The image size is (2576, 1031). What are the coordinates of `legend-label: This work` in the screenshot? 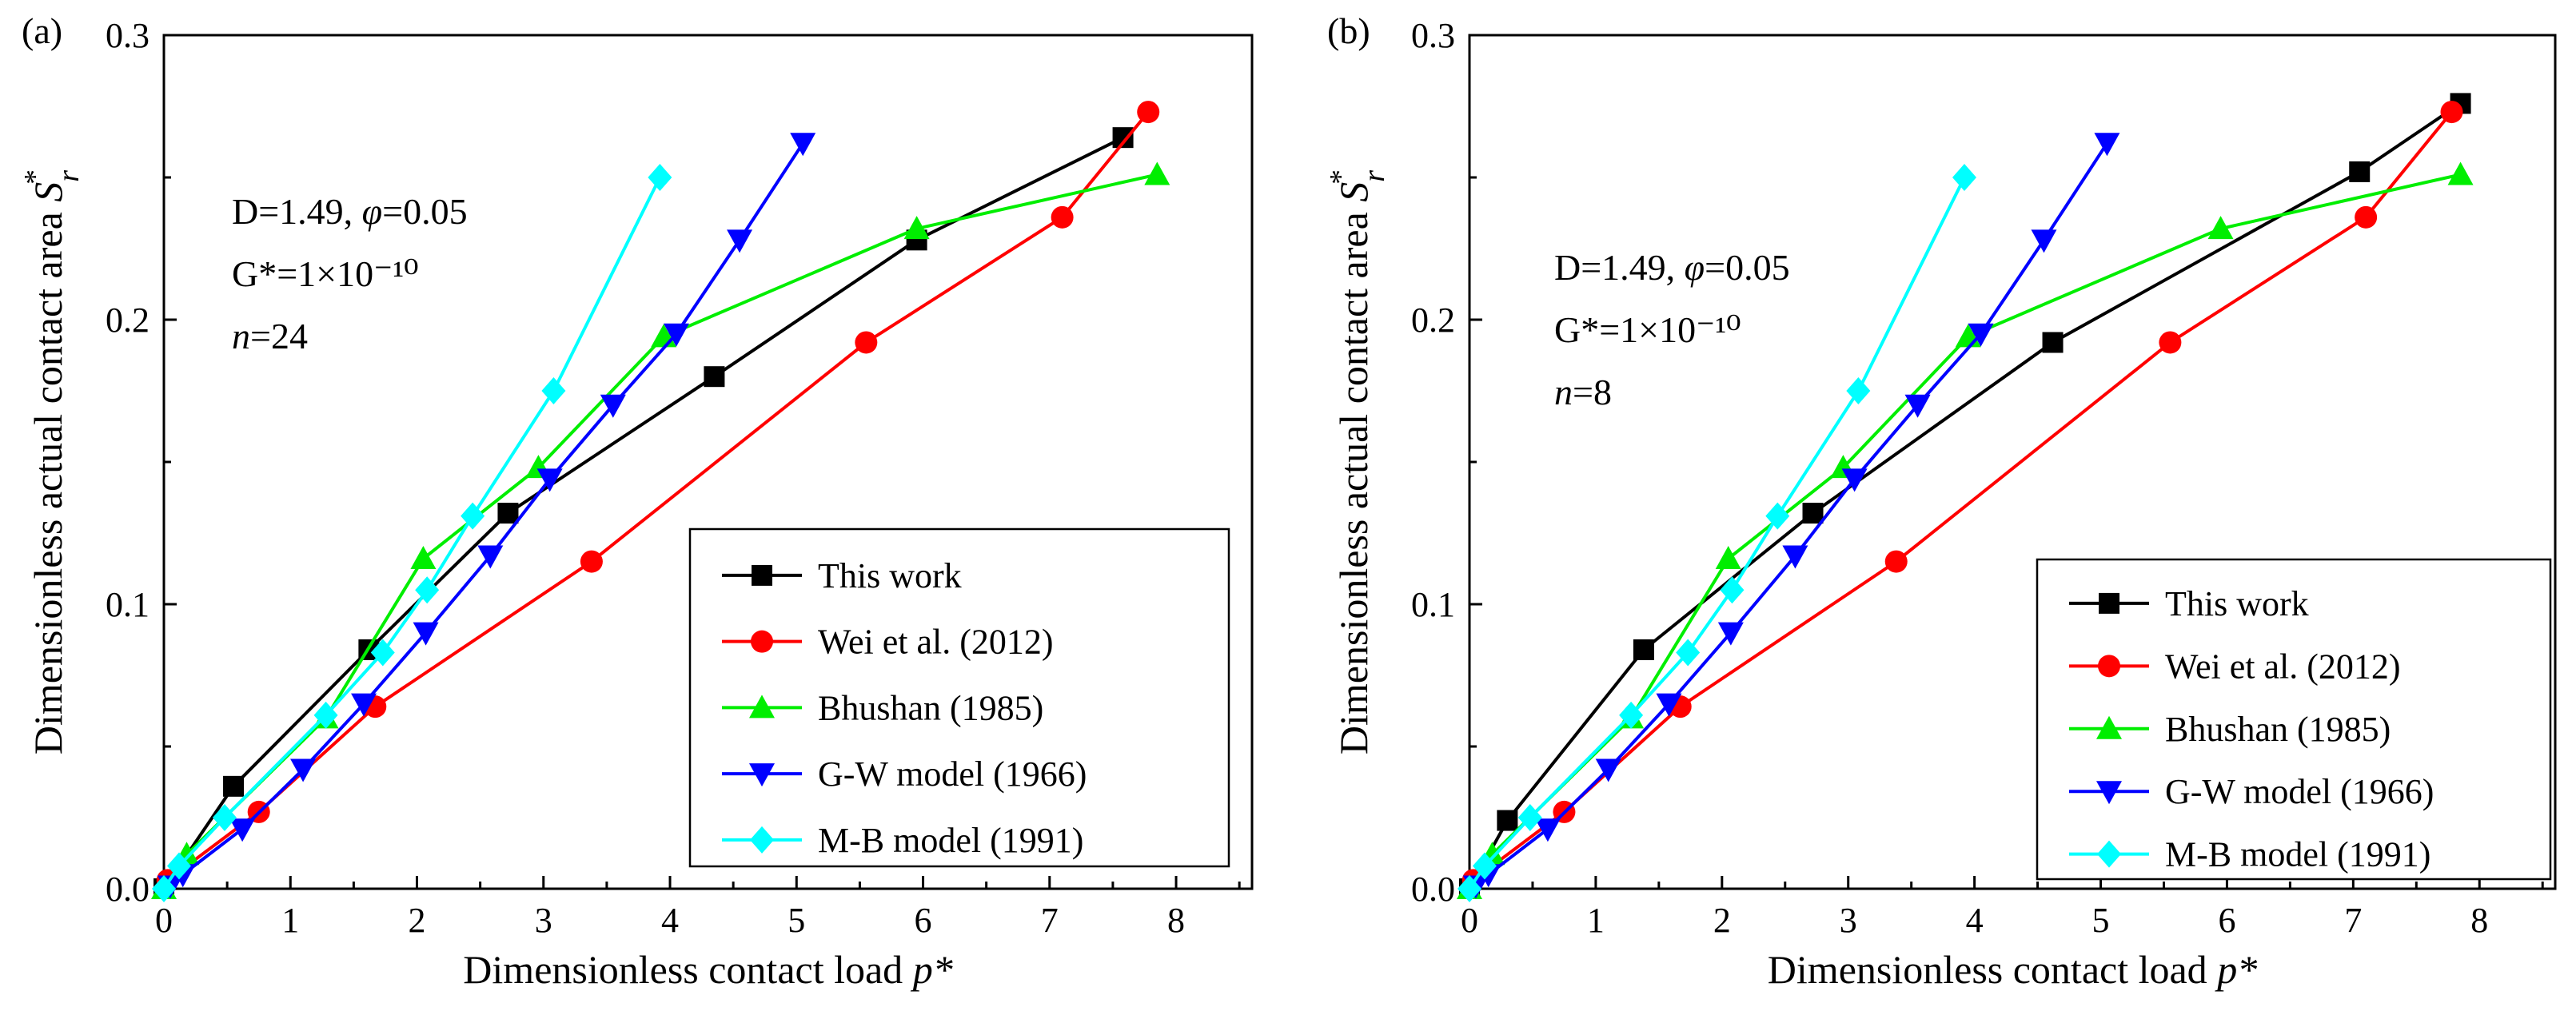 It's located at (2237, 603).